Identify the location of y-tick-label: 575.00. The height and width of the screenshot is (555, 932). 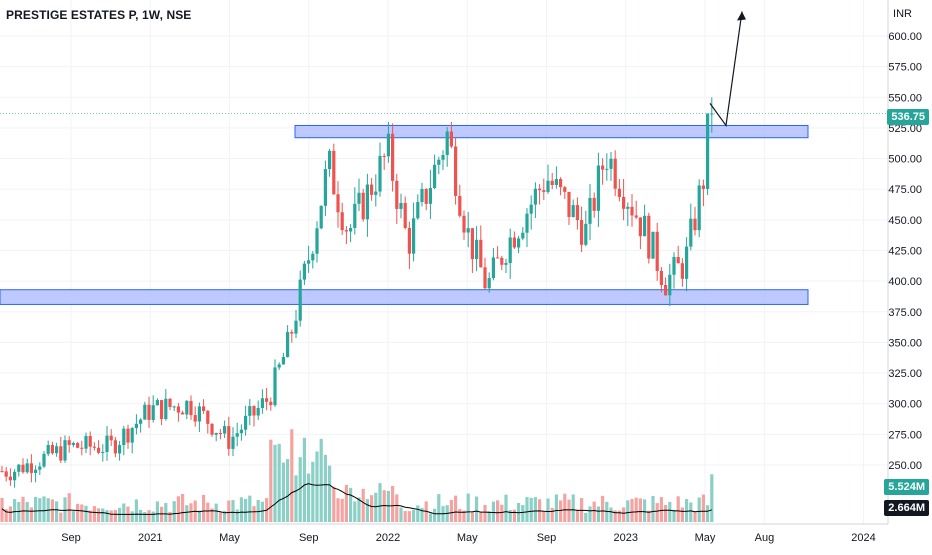
(905, 68).